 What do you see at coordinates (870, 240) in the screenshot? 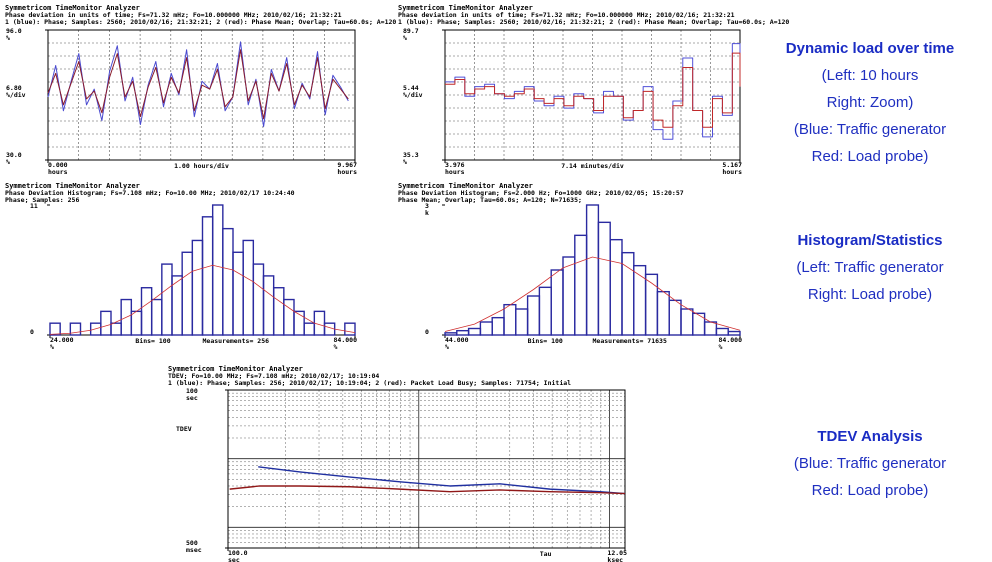
I see `caption-title: Histogram/Statistics` at bounding box center [870, 240].